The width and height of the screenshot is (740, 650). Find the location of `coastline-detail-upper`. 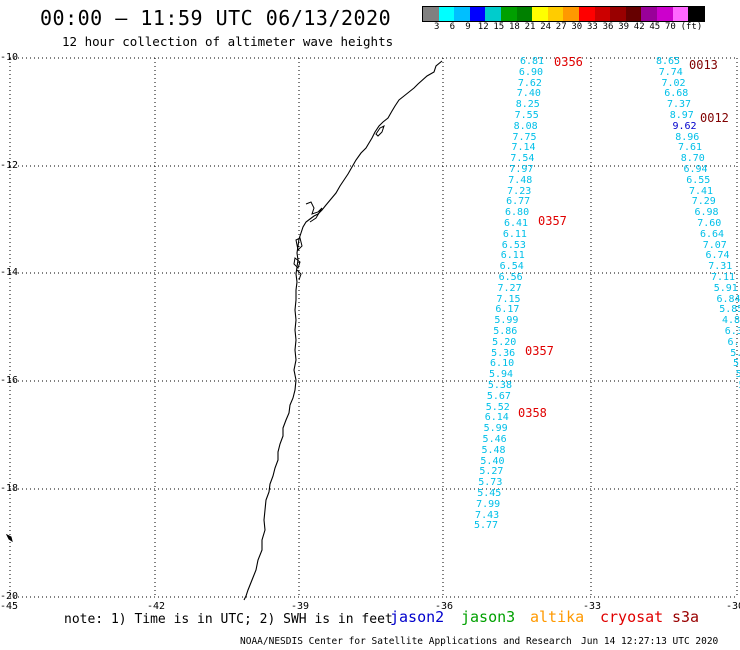

coastline-detail-upper is located at coordinates (380, 131).